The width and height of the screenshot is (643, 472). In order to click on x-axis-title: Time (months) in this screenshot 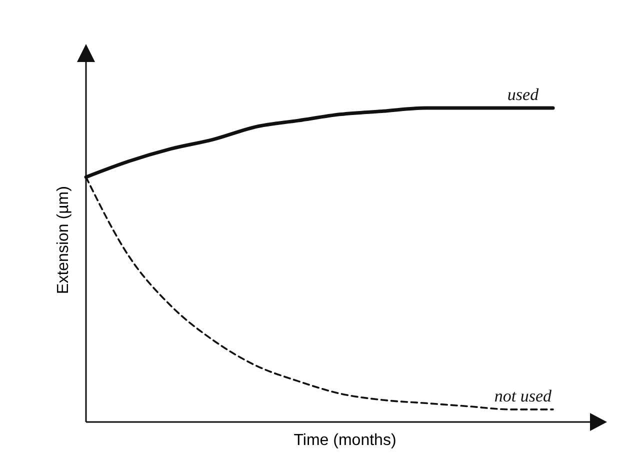, I will do `click(345, 440)`.